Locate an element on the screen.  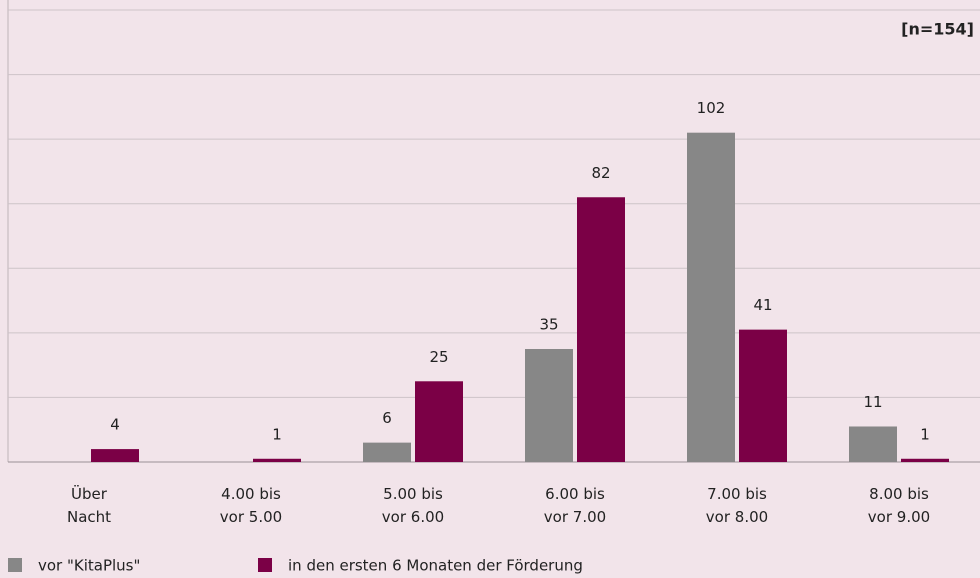
x-tick-label: 4.00 bis vor 5.00 is located at coordinates (251, 505).